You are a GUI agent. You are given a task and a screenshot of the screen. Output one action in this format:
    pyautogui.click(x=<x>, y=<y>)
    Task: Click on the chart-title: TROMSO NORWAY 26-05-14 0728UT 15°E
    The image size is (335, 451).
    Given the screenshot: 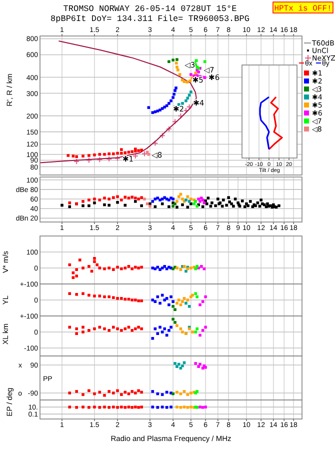 What is the action you would take?
    pyautogui.click(x=150, y=9)
    